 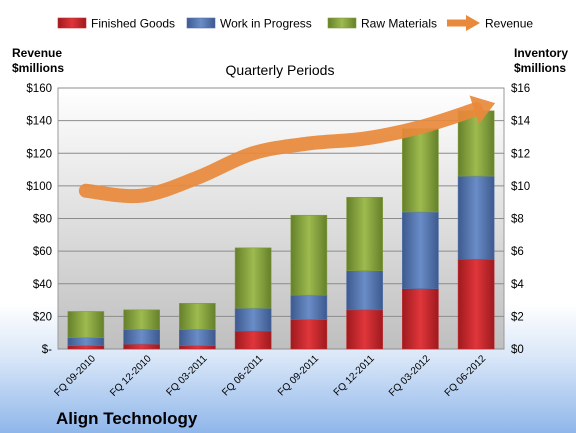 What do you see at coordinates (37, 53) in the screenshot?
I see `left-axis-label-line1: Revenue` at bounding box center [37, 53].